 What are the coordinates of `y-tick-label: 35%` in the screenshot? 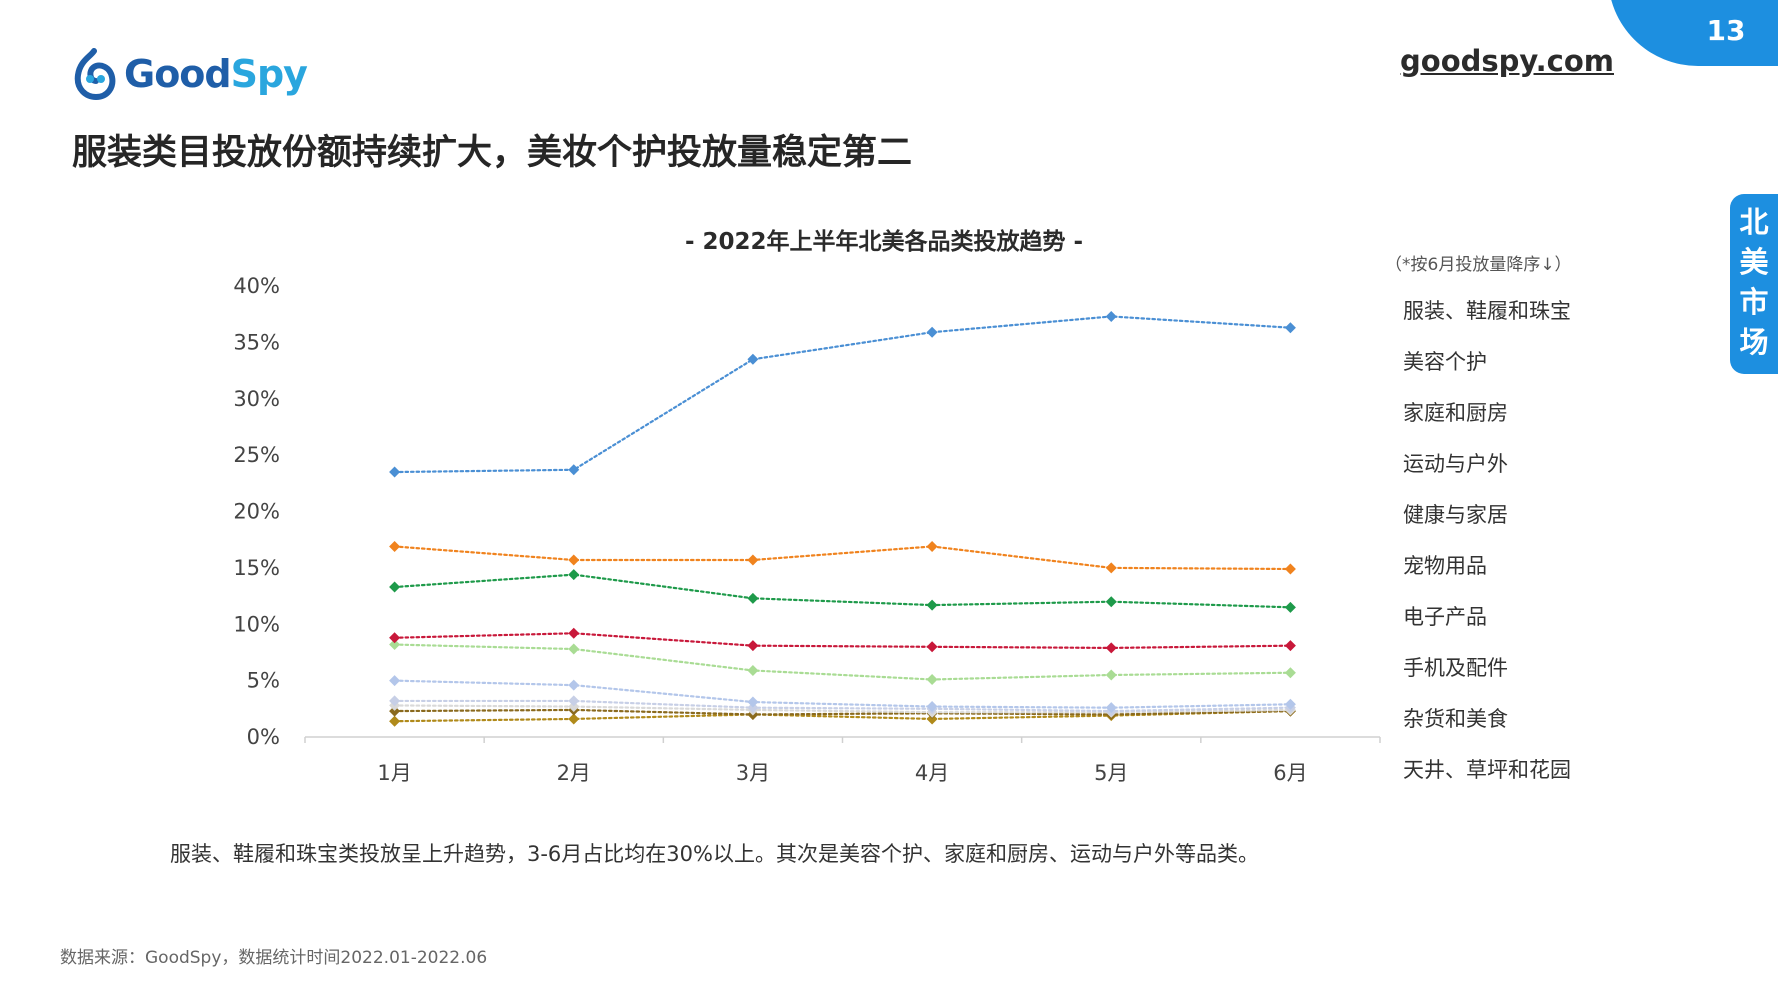 It's located at (256, 342).